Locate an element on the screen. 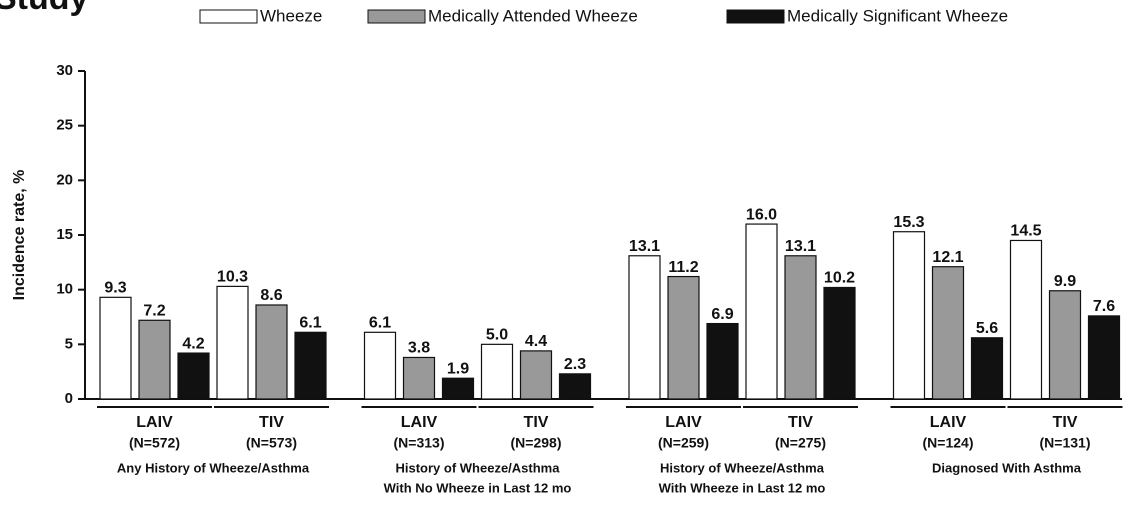  y-tick-label: 25 is located at coordinates (64, 125).